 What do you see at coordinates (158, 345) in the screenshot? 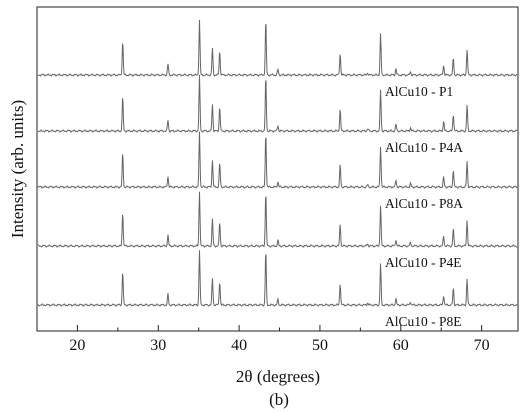
I see `x-tick-label: 30` at bounding box center [158, 345].